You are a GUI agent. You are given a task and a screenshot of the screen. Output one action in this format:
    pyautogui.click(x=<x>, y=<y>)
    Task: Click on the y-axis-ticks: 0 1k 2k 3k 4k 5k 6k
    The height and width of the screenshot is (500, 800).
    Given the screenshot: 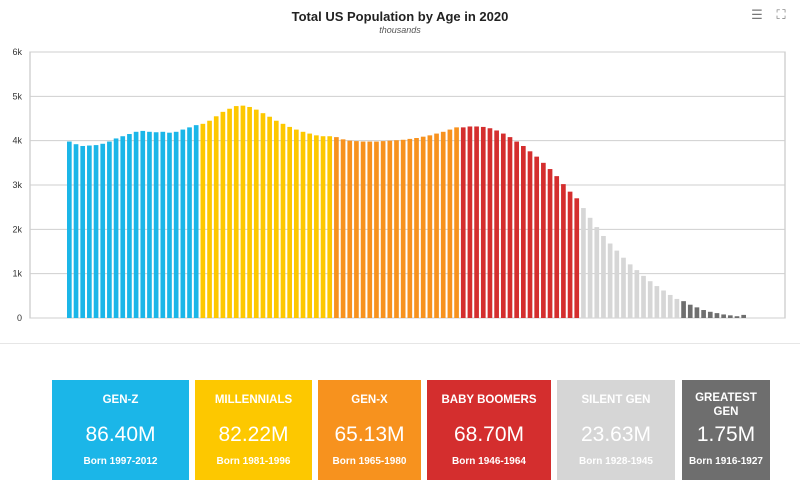 What is the action you would take?
    pyautogui.click(x=17, y=185)
    